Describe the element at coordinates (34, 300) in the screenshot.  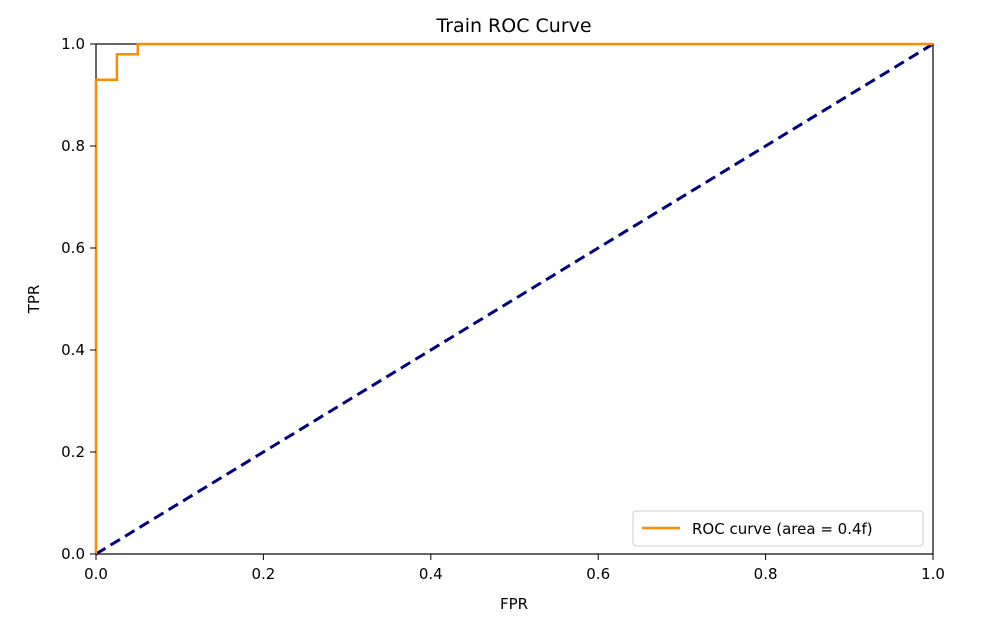
I see `y-axis-title: TPR` at that location.